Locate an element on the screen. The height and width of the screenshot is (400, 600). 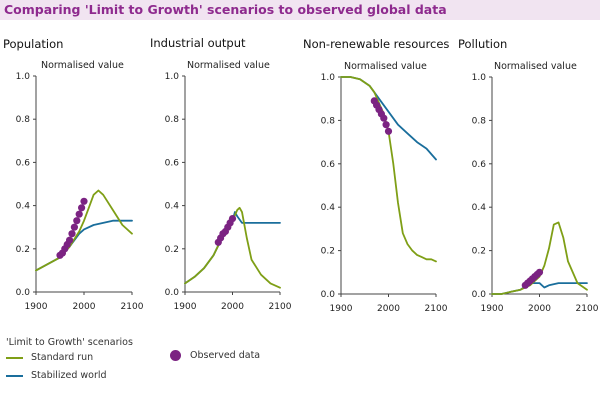
chart-1-xtick-label: 2100 is located at coordinates (132, 307).